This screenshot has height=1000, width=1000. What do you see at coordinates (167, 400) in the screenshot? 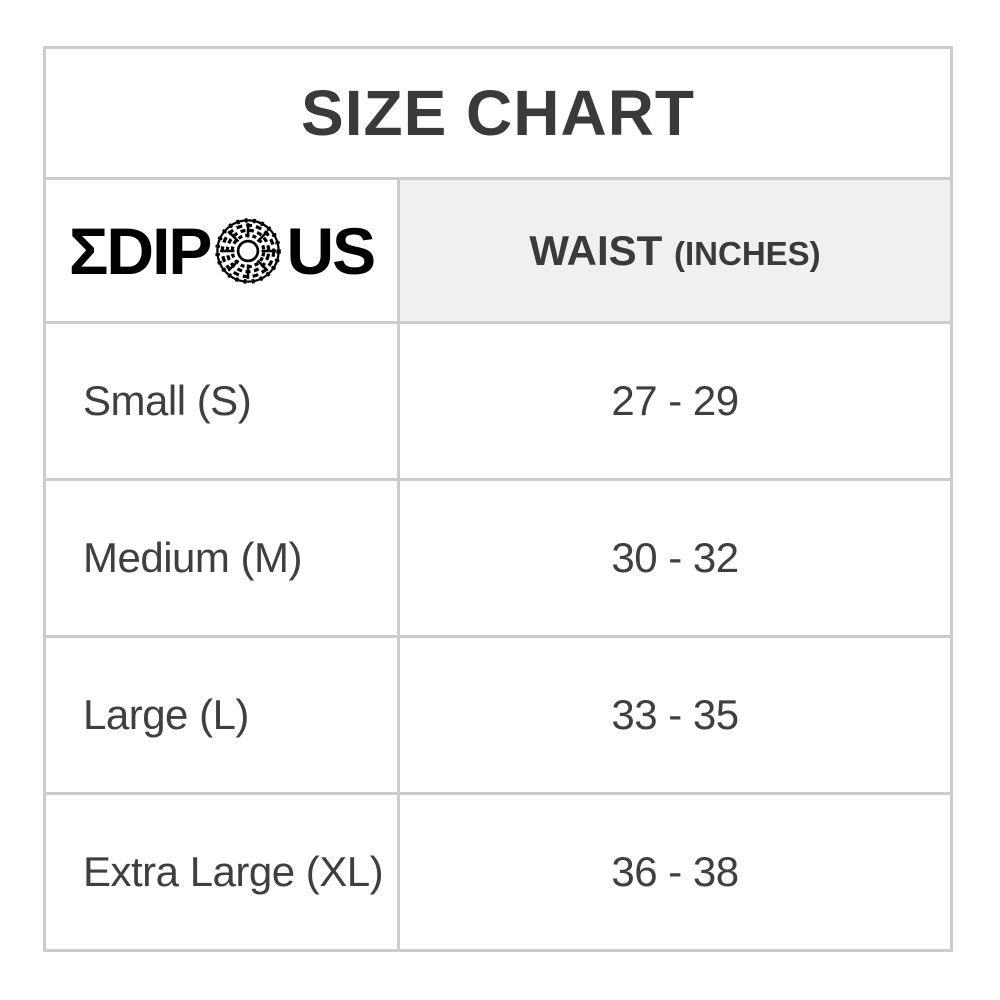
I see `size-label: Small (S)` at bounding box center [167, 400].